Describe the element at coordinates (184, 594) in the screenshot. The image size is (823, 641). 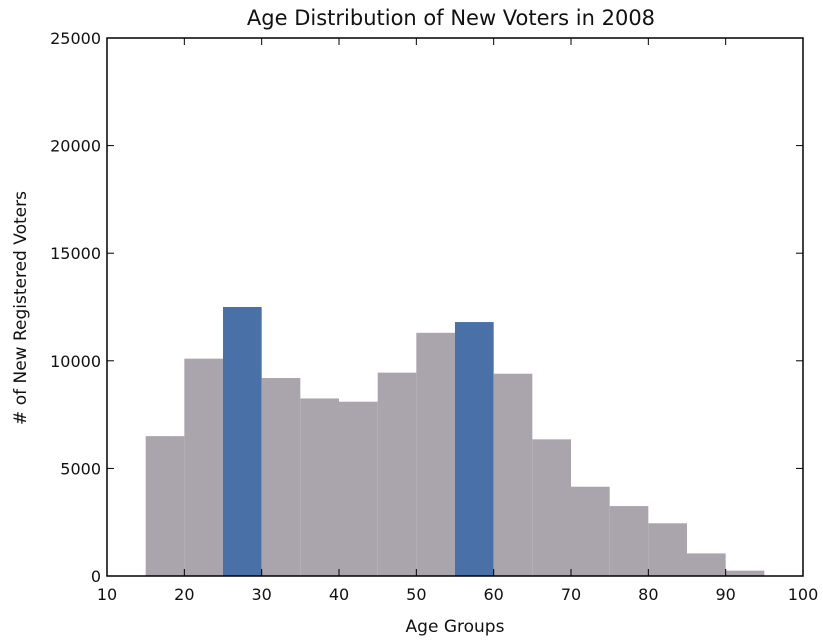
I see `x-tick-label: 20` at that location.